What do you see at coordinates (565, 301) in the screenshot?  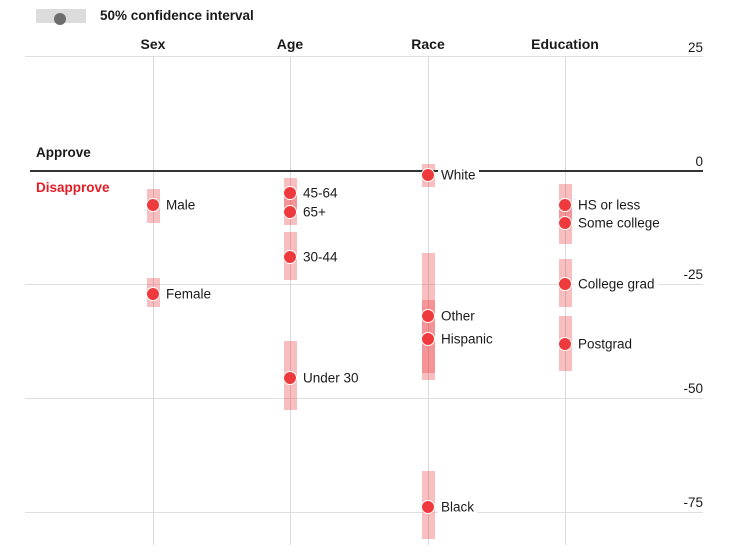 I see `column-gridline-education` at bounding box center [565, 301].